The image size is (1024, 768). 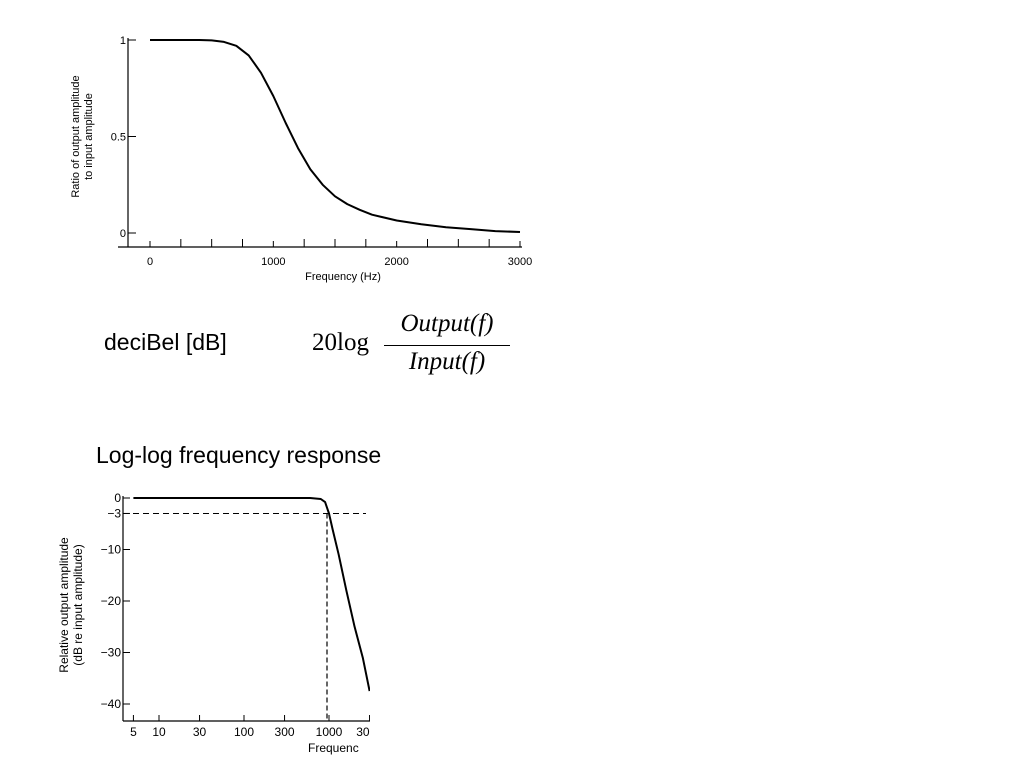 What do you see at coordinates (64, 605) in the screenshot?
I see `chart2-y-axis-label-line: Relative output amplitude` at bounding box center [64, 605].